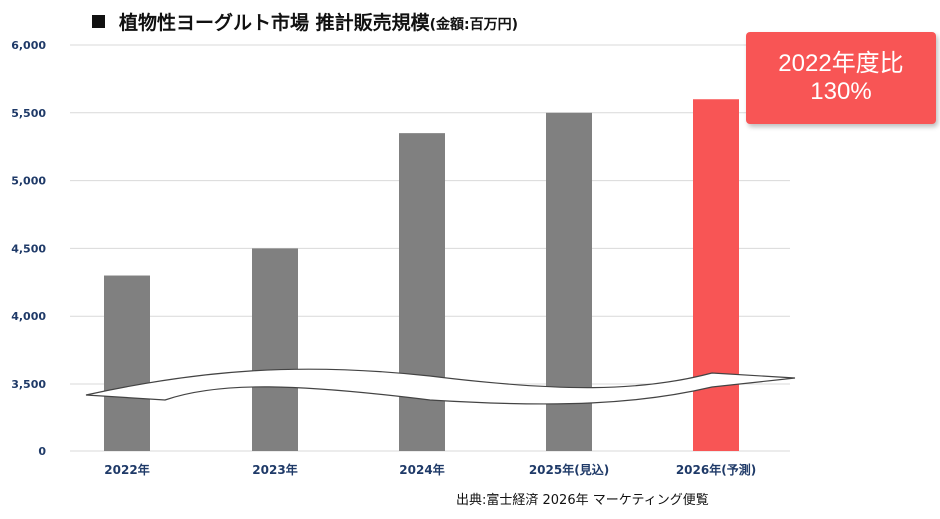  What do you see at coordinates (28, 384) in the screenshot?
I see `y-tick-label: 3,500` at bounding box center [28, 384].